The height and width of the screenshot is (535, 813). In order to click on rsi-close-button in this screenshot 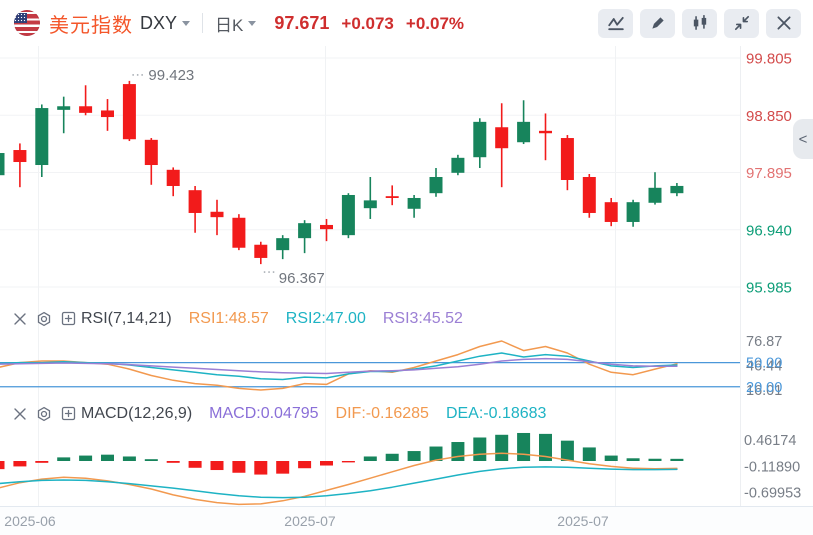, I will do `click(20, 319)`.